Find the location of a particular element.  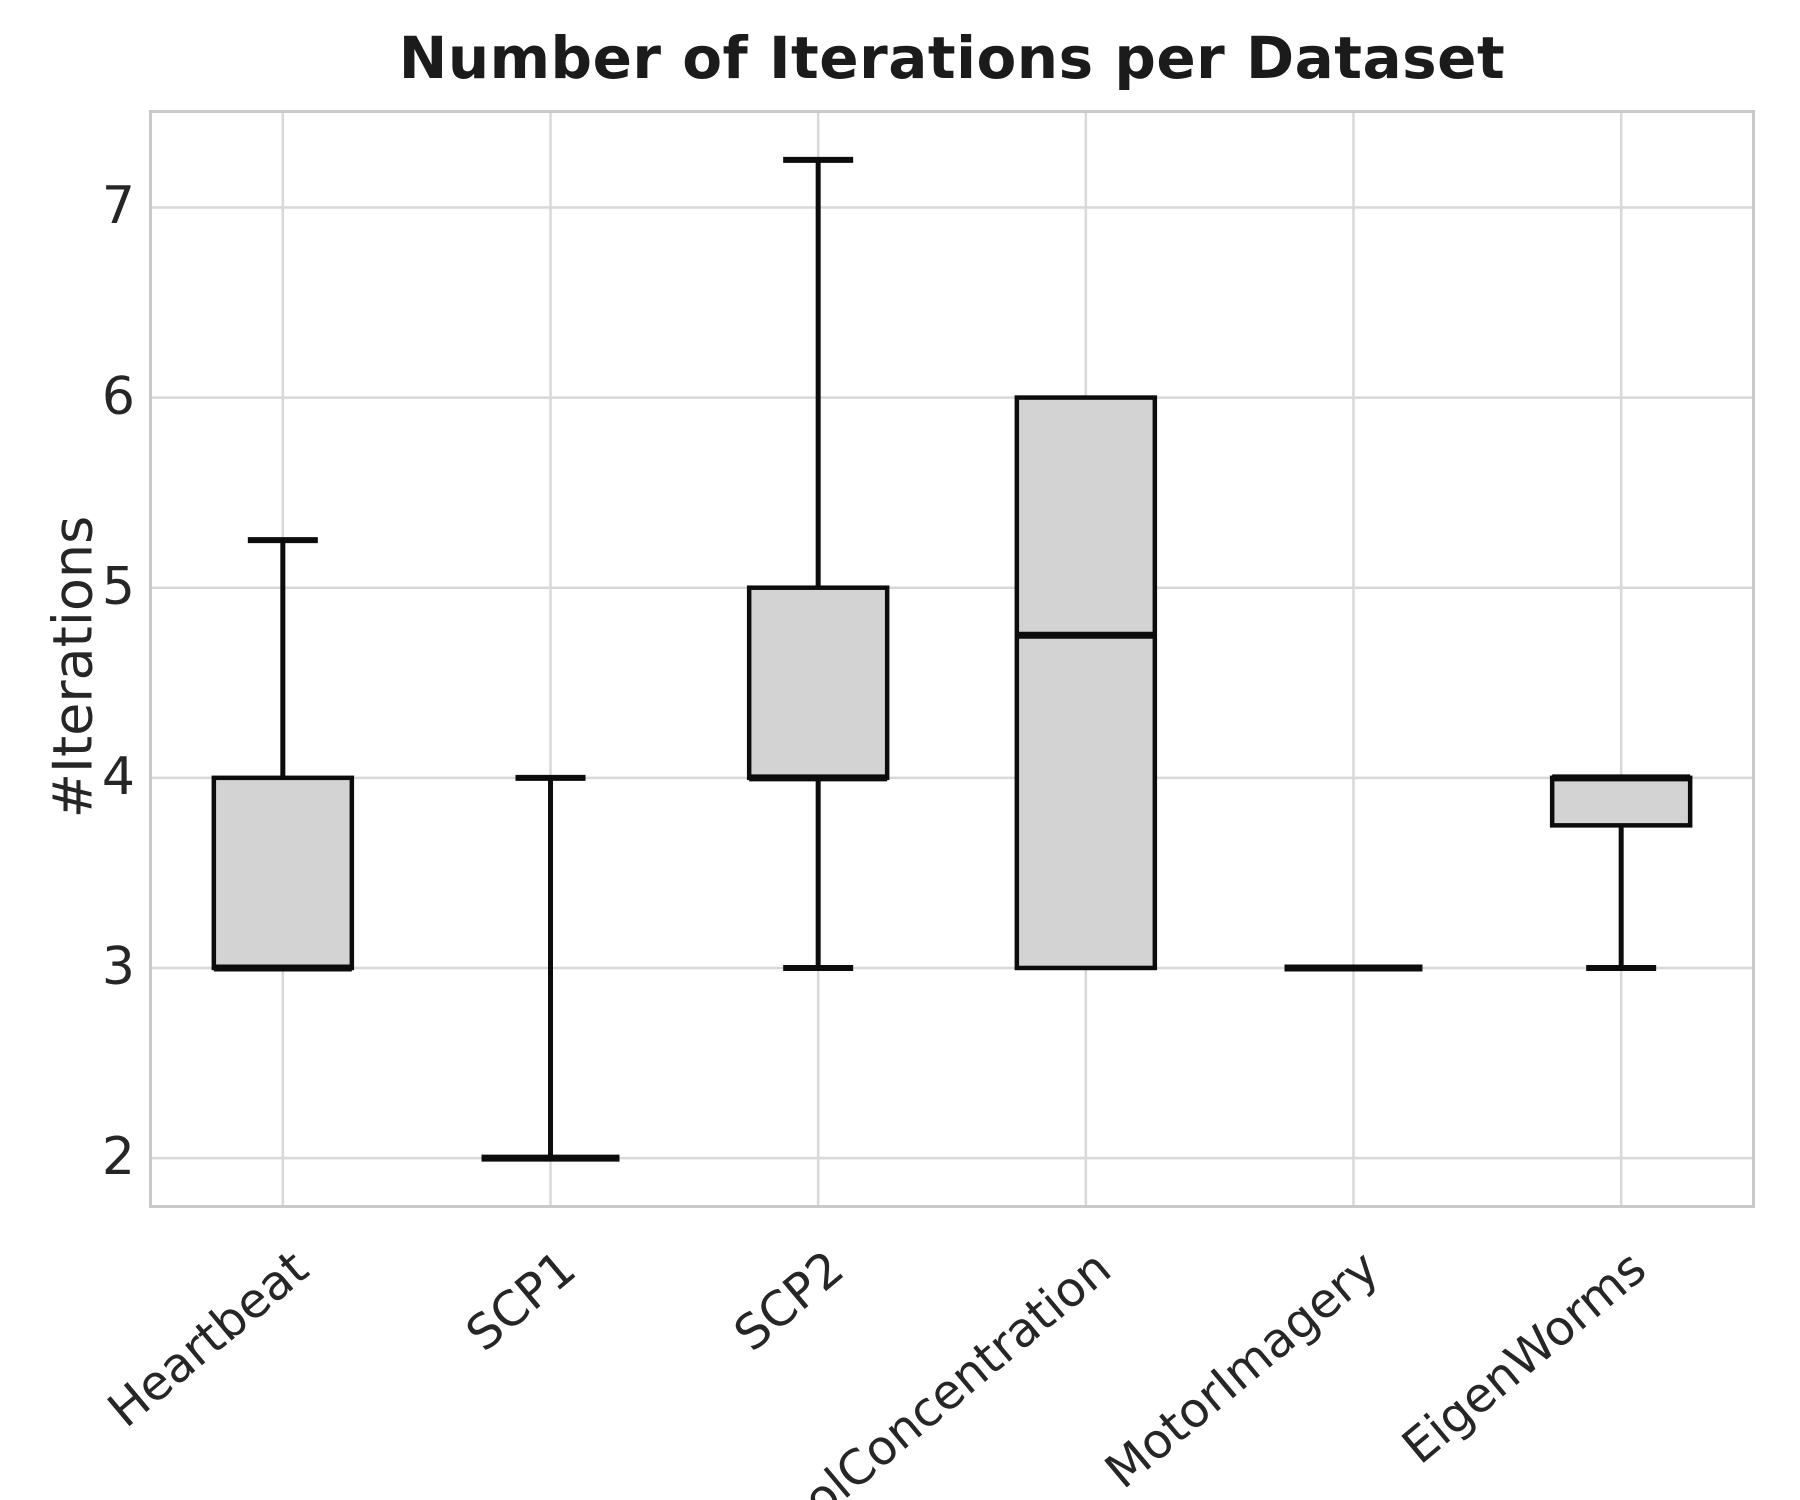

y-tick-label: 7 is located at coordinates (118, 206).